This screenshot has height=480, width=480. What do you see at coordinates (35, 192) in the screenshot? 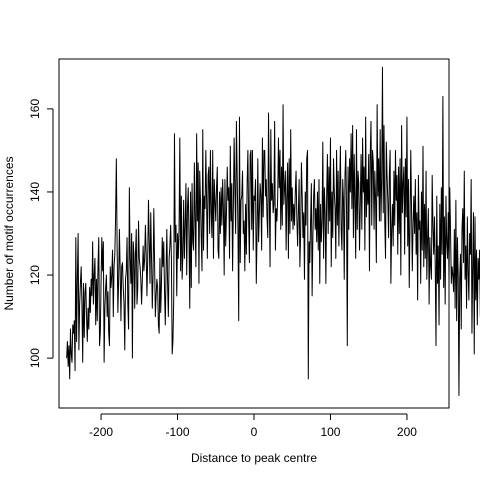
I see `y-tick-label: 140` at bounding box center [35, 192].